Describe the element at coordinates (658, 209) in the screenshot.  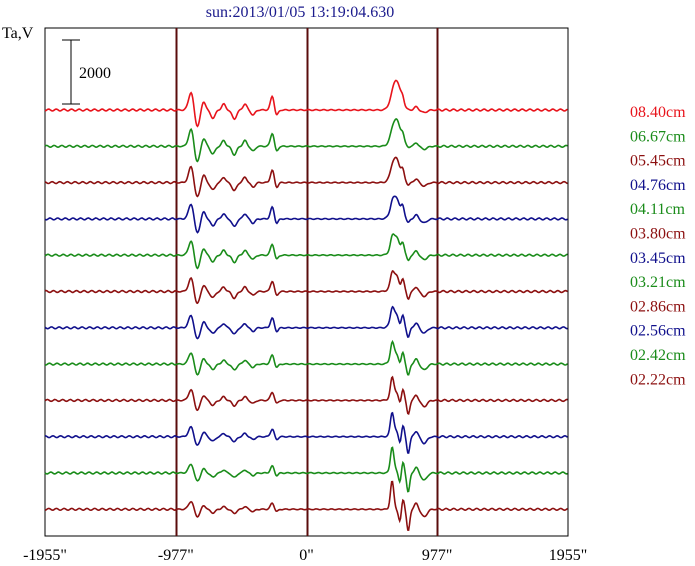
I see `legend-entry-4: 04.11cm` at that location.